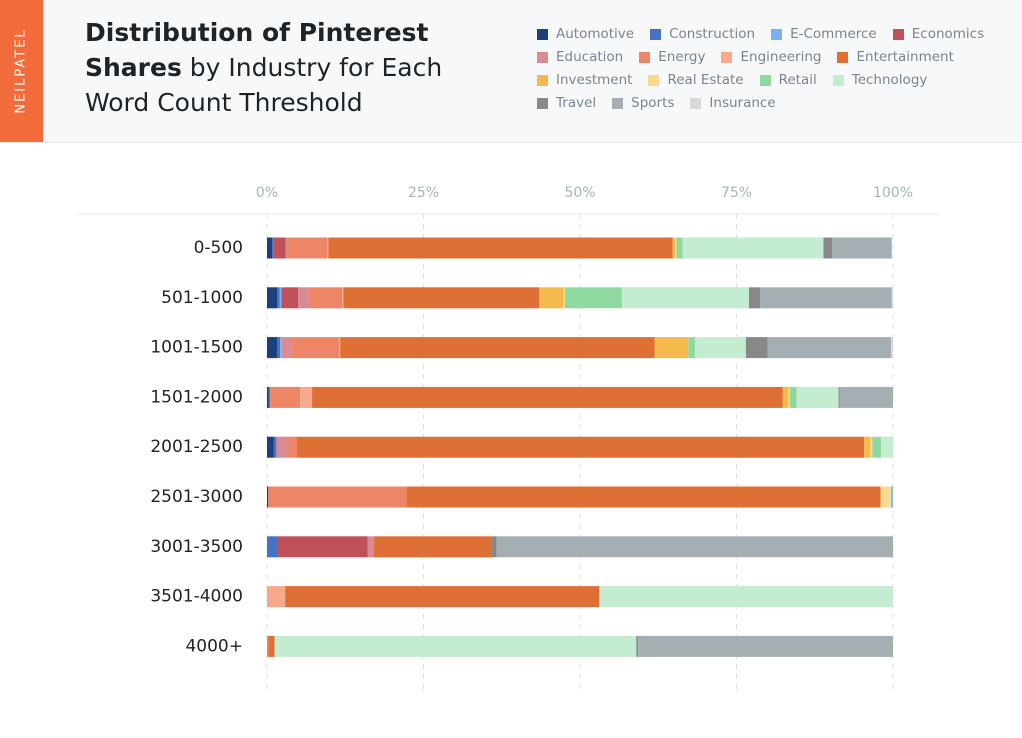  I want to click on brand-strip: NEILPATEL, so click(21, 71).